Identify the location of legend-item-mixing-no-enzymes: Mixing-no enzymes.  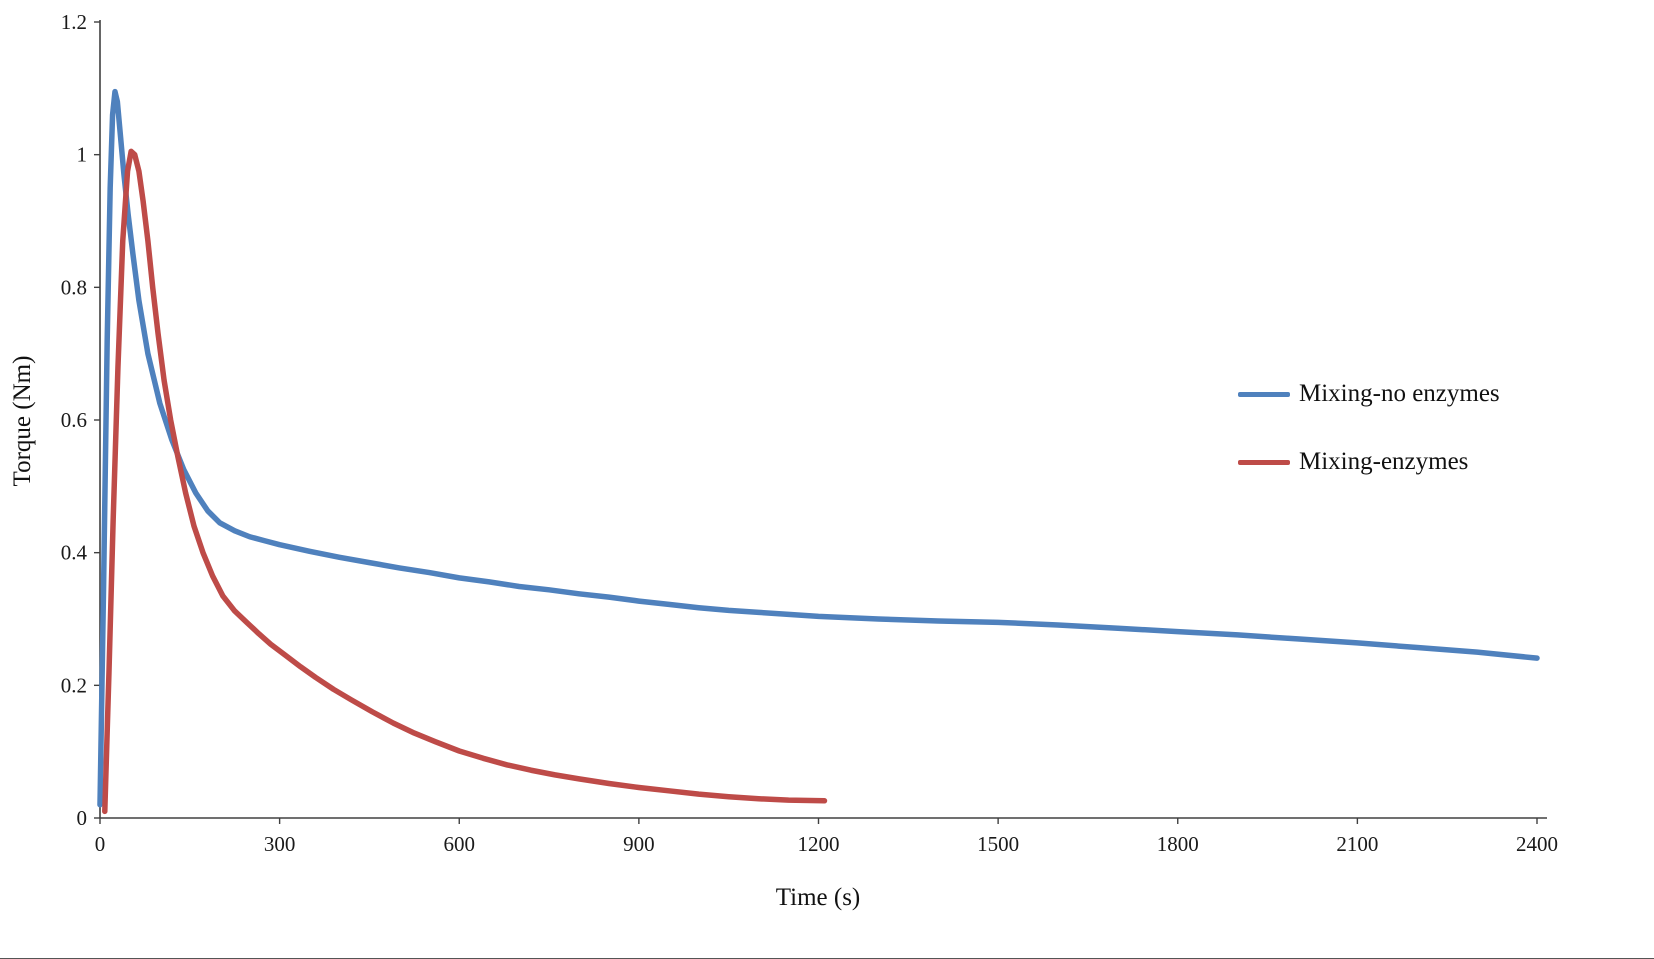
(1369, 394).